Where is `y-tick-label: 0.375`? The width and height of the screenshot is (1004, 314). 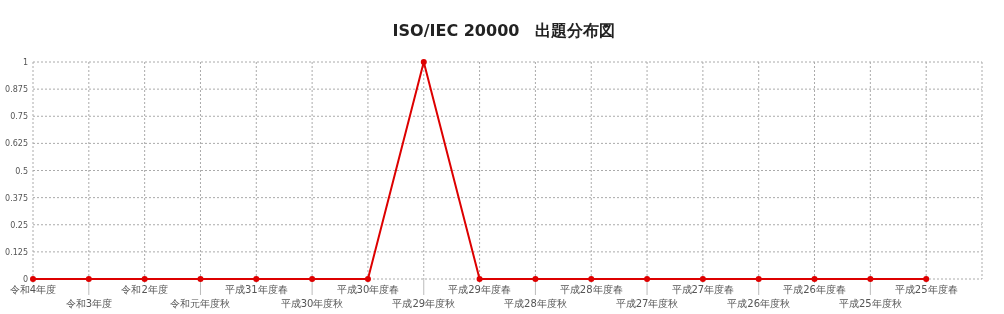
y-tick-label: 0.375 is located at coordinates (16, 198).